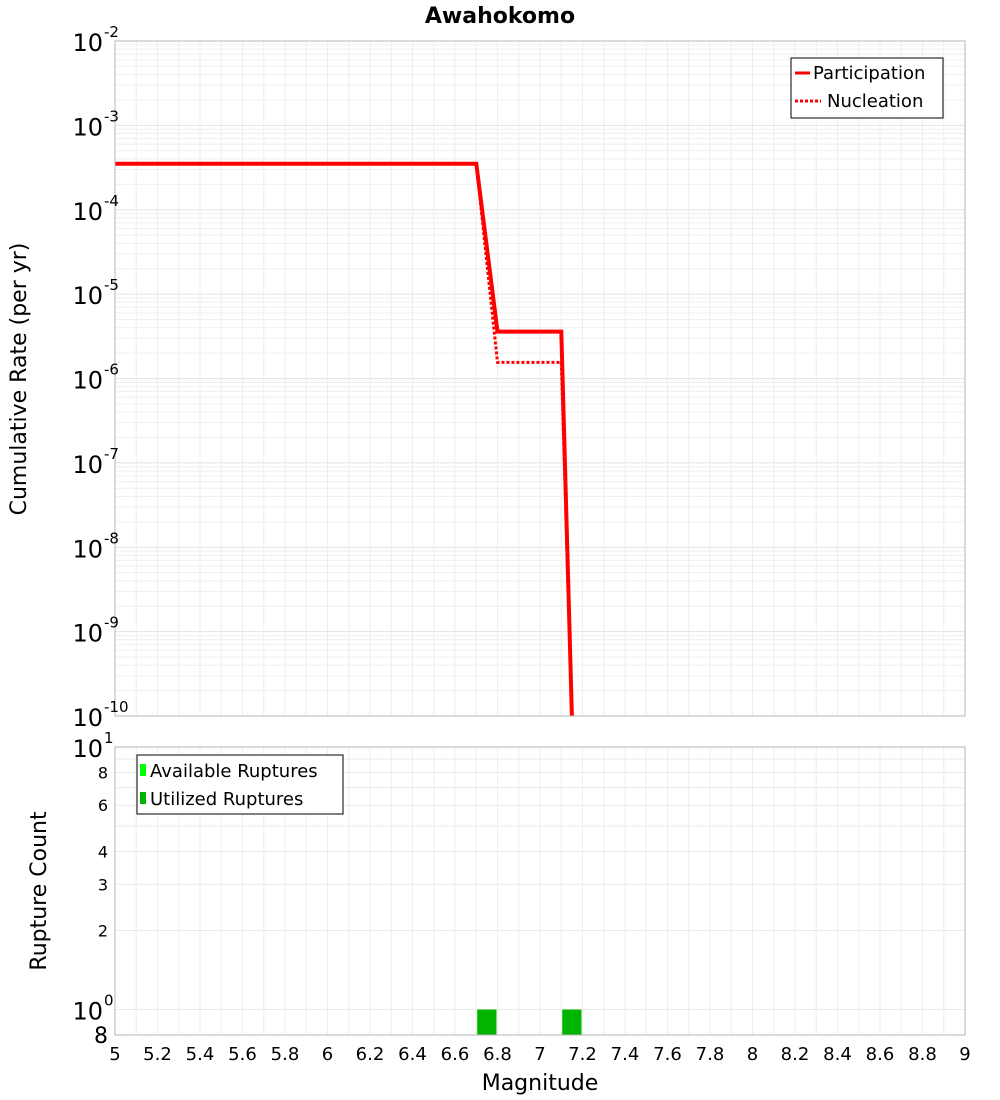 This screenshot has width=1000, height=1100. Describe the element at coordinates (111, 116) in the screenshot. I see `top-y-tick-exponent: -3` at that location.